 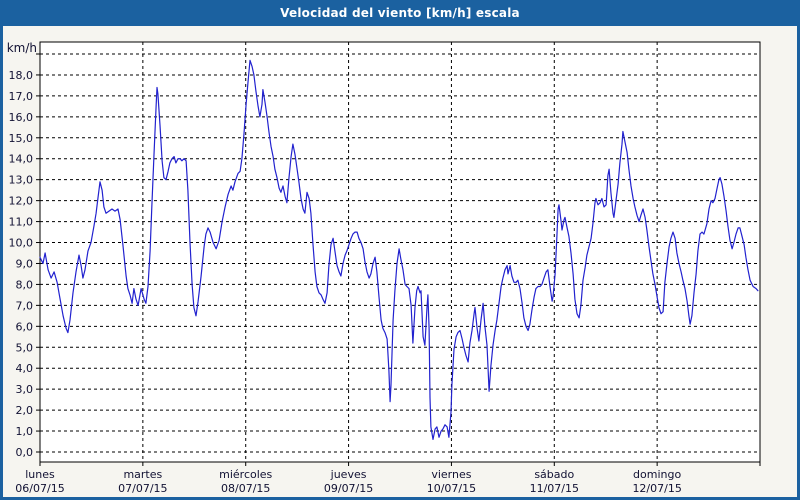 I want to click on y-axis-label: 12,0, so click(x=21, y=201).